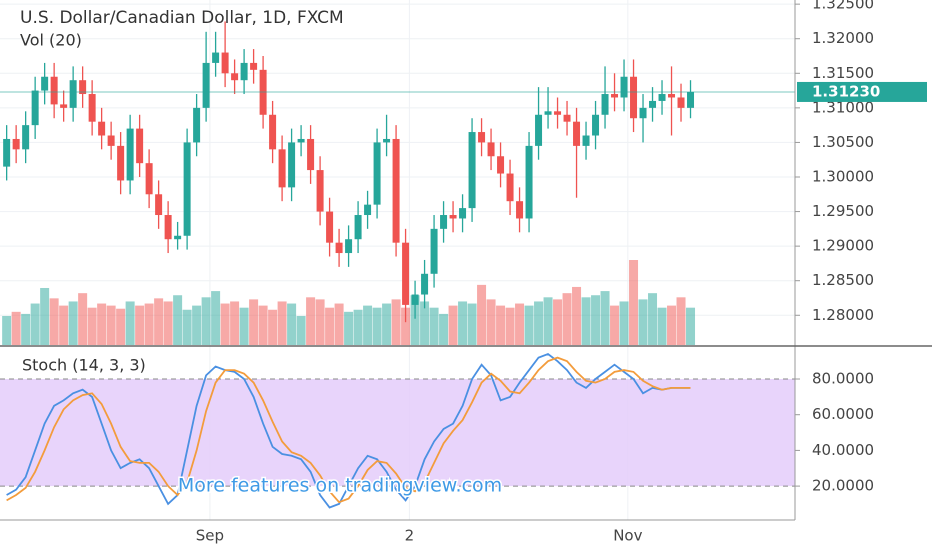 The width and height of the screenshot is (932, 550). Describe the element at coordinates (843, 414) in the screenshot. I see `y-tick-label: 60.0000` at that location.